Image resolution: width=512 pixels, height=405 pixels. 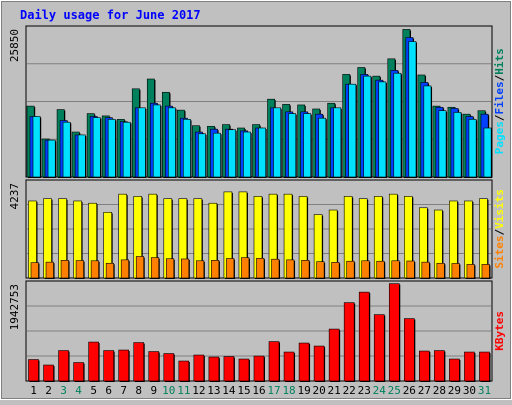 What do you see at coordinates (469, 390) in the screenshot?
I see `x-tick-label: 30` at bounding box center [469, 390].